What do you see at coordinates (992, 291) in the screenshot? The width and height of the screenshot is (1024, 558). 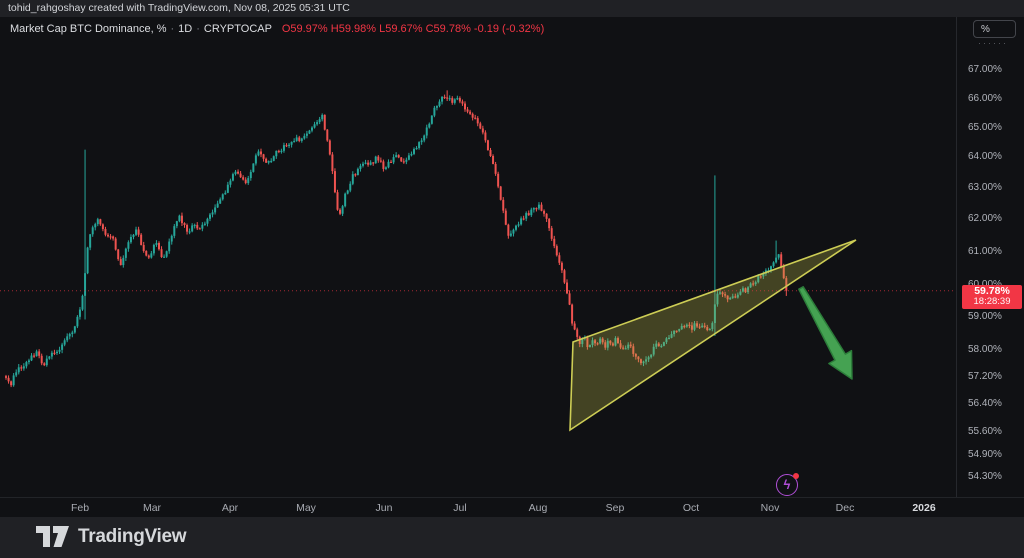 I see `last-price-value: 59.78%` at bounding box center [992, 291].